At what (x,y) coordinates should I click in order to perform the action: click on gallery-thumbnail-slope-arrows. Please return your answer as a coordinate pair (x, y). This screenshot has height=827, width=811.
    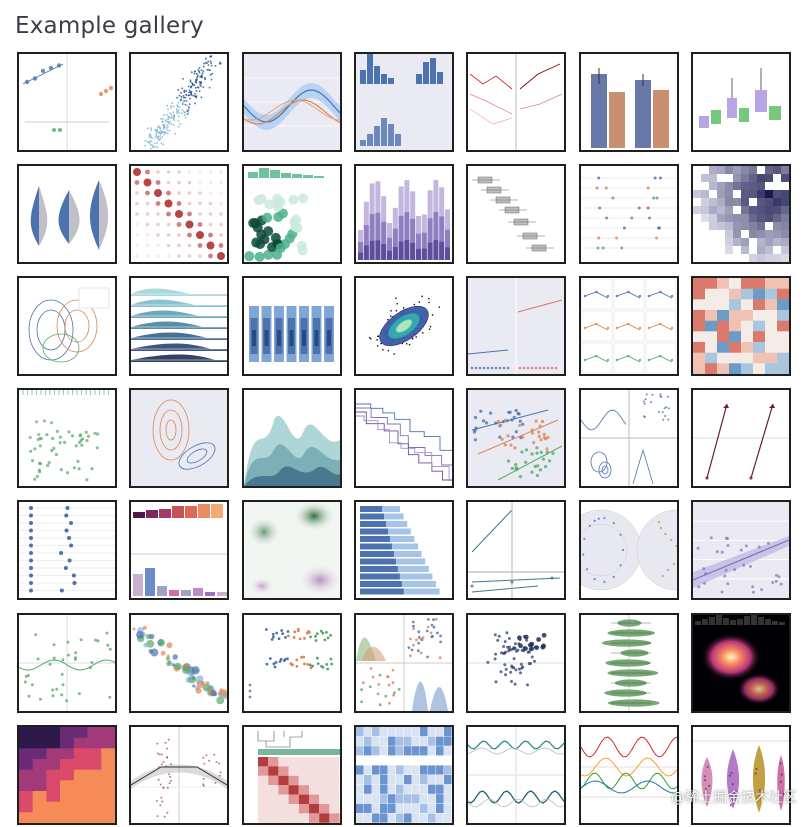
    Looking at the image, I should click on (741, 438).